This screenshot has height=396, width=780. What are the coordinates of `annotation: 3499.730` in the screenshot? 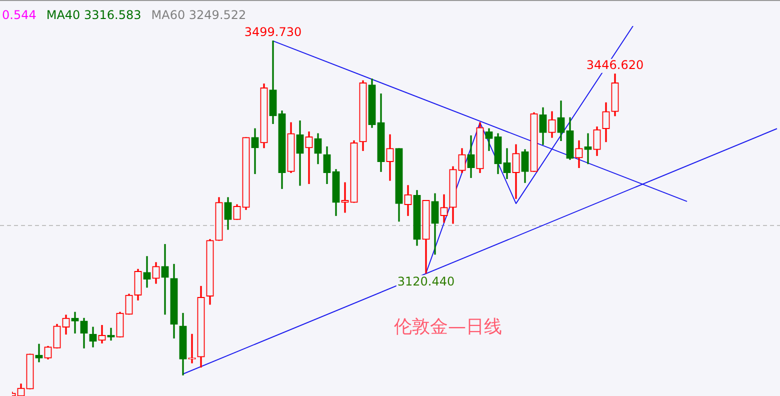 It's located at (273, 32).